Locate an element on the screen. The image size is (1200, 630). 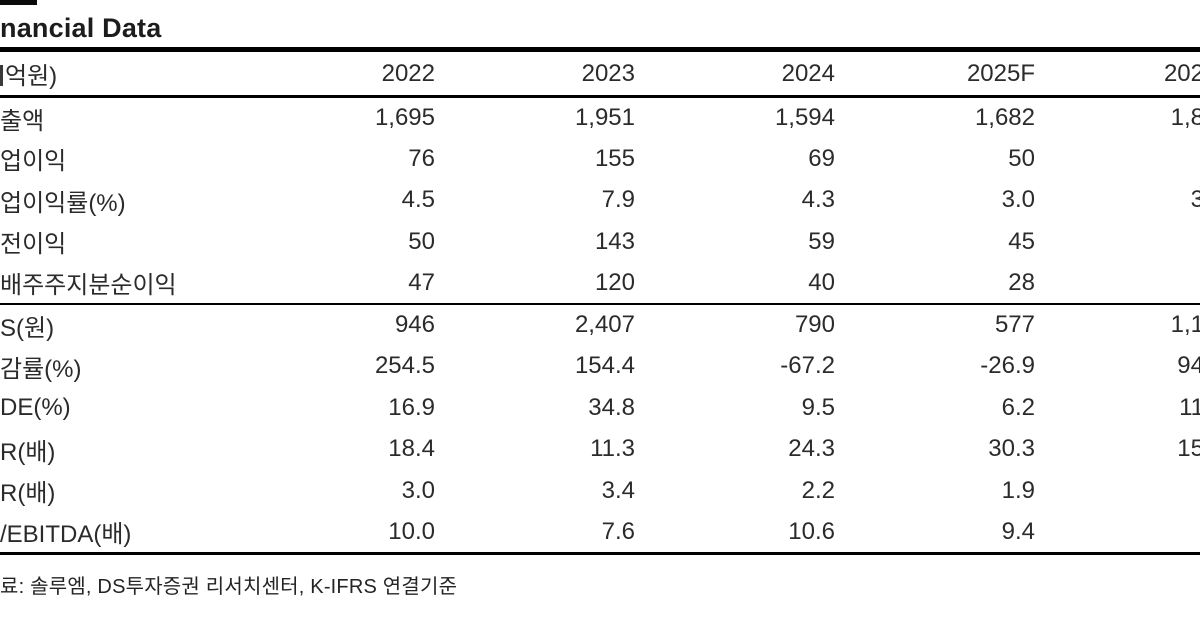
table-row: S(원) 946 2,407 790 577 1,1 is located at coordinates (600, 325).